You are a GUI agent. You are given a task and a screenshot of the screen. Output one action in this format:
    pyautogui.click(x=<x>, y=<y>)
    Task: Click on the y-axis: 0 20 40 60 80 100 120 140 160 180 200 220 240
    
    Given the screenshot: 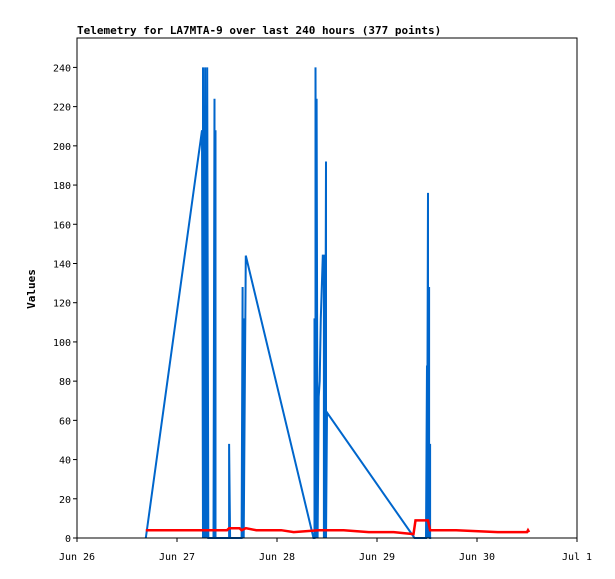 What is the action you would take?
    pyautogui.click(x=65, y=304)
    